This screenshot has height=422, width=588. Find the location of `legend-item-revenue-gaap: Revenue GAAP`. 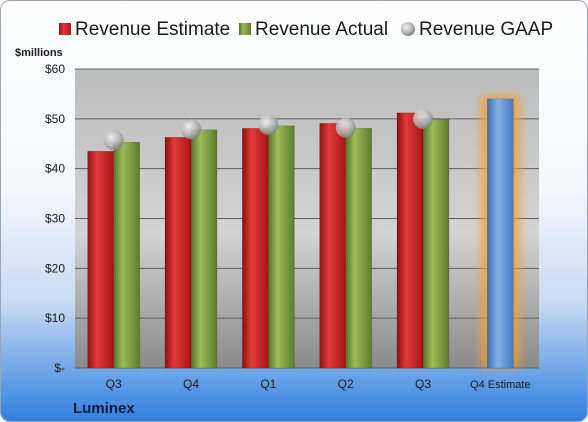

legend-item-revenue-gaap: Revenue GAAP is located at coordinates (477, 29).